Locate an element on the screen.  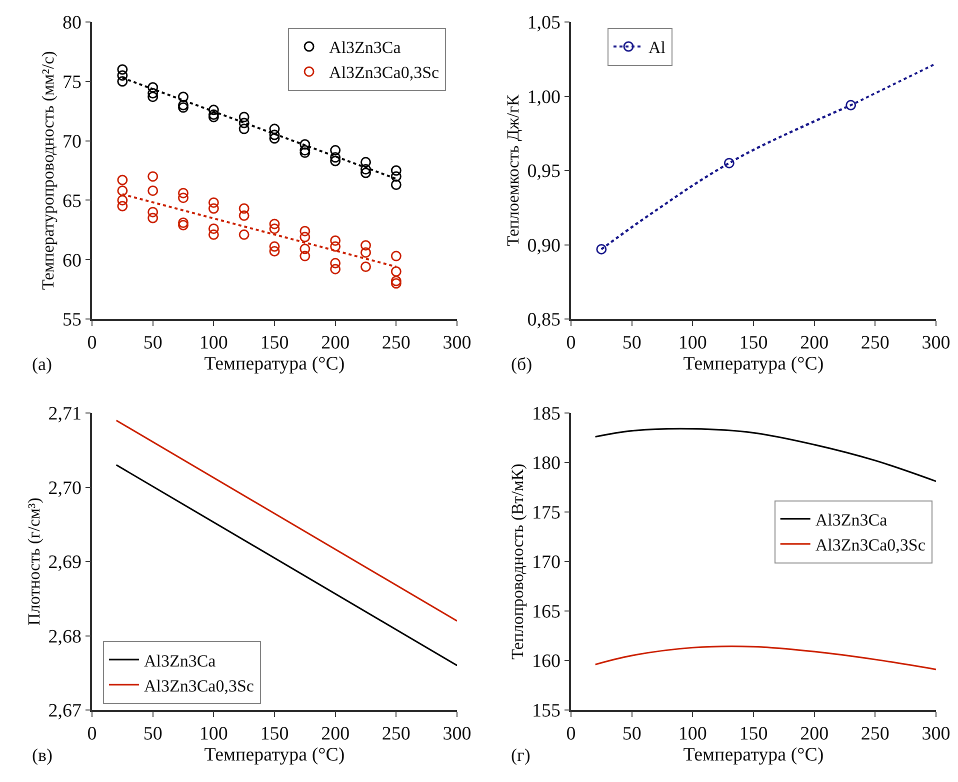
y-tick-label: 60 is located at coordinates (72, 261).